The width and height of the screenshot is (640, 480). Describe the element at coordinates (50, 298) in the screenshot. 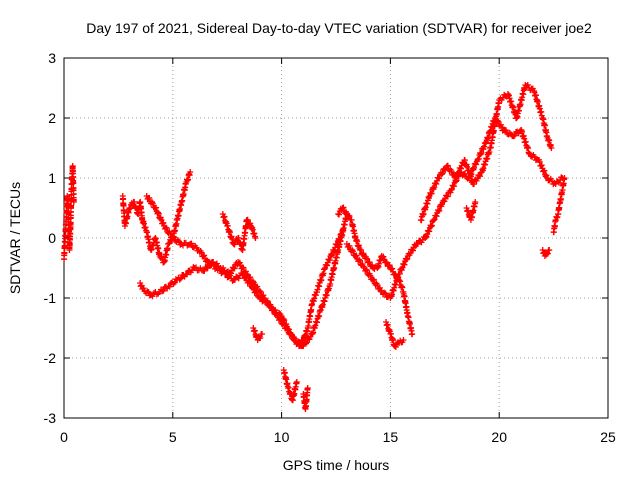

I see `y-tick-label-2: -1` at that location.